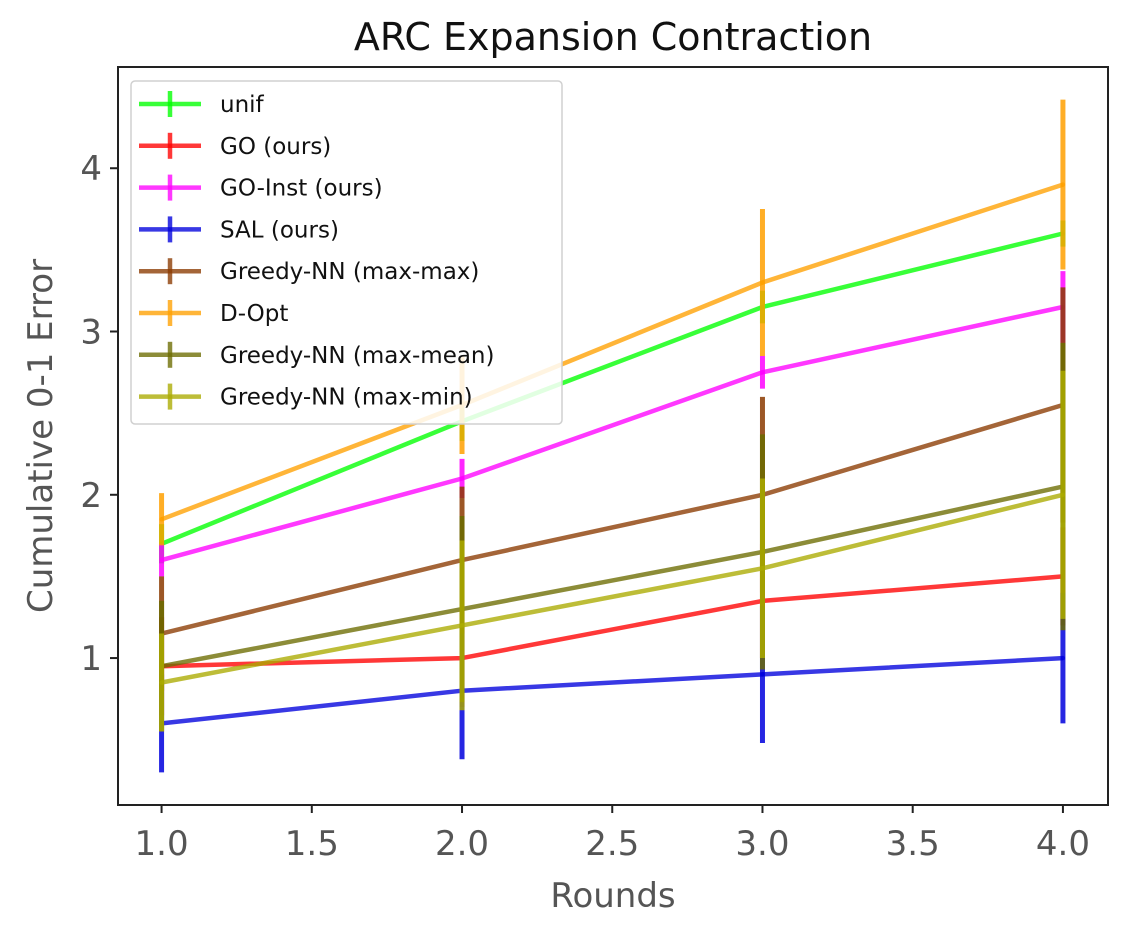 The height and width of the screenshot is (937, 1129). I want to click on x-tick-label: 3.5, so click(913, 844).